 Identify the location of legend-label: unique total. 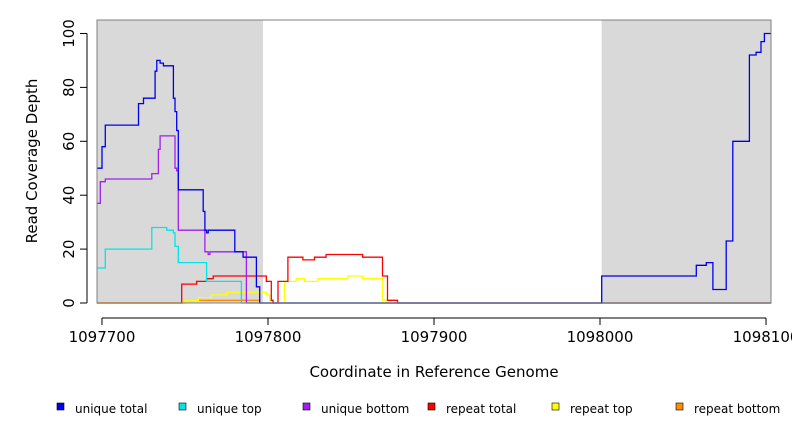
(111, 409).